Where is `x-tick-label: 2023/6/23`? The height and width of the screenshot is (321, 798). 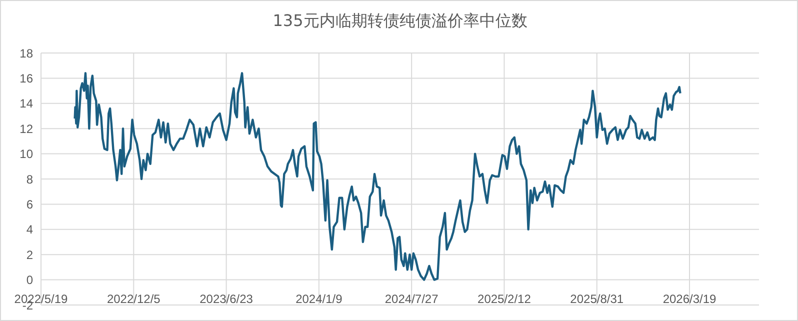 x-tick-label: 2023/6/23 is located at coordinates (227, 299).